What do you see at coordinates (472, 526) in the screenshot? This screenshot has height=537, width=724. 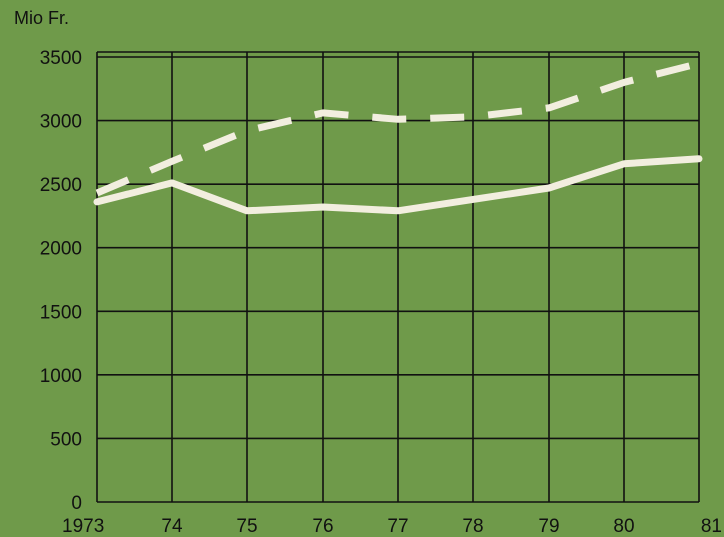 I see `x-tick-label: 78` at bounding box center [472, 526].